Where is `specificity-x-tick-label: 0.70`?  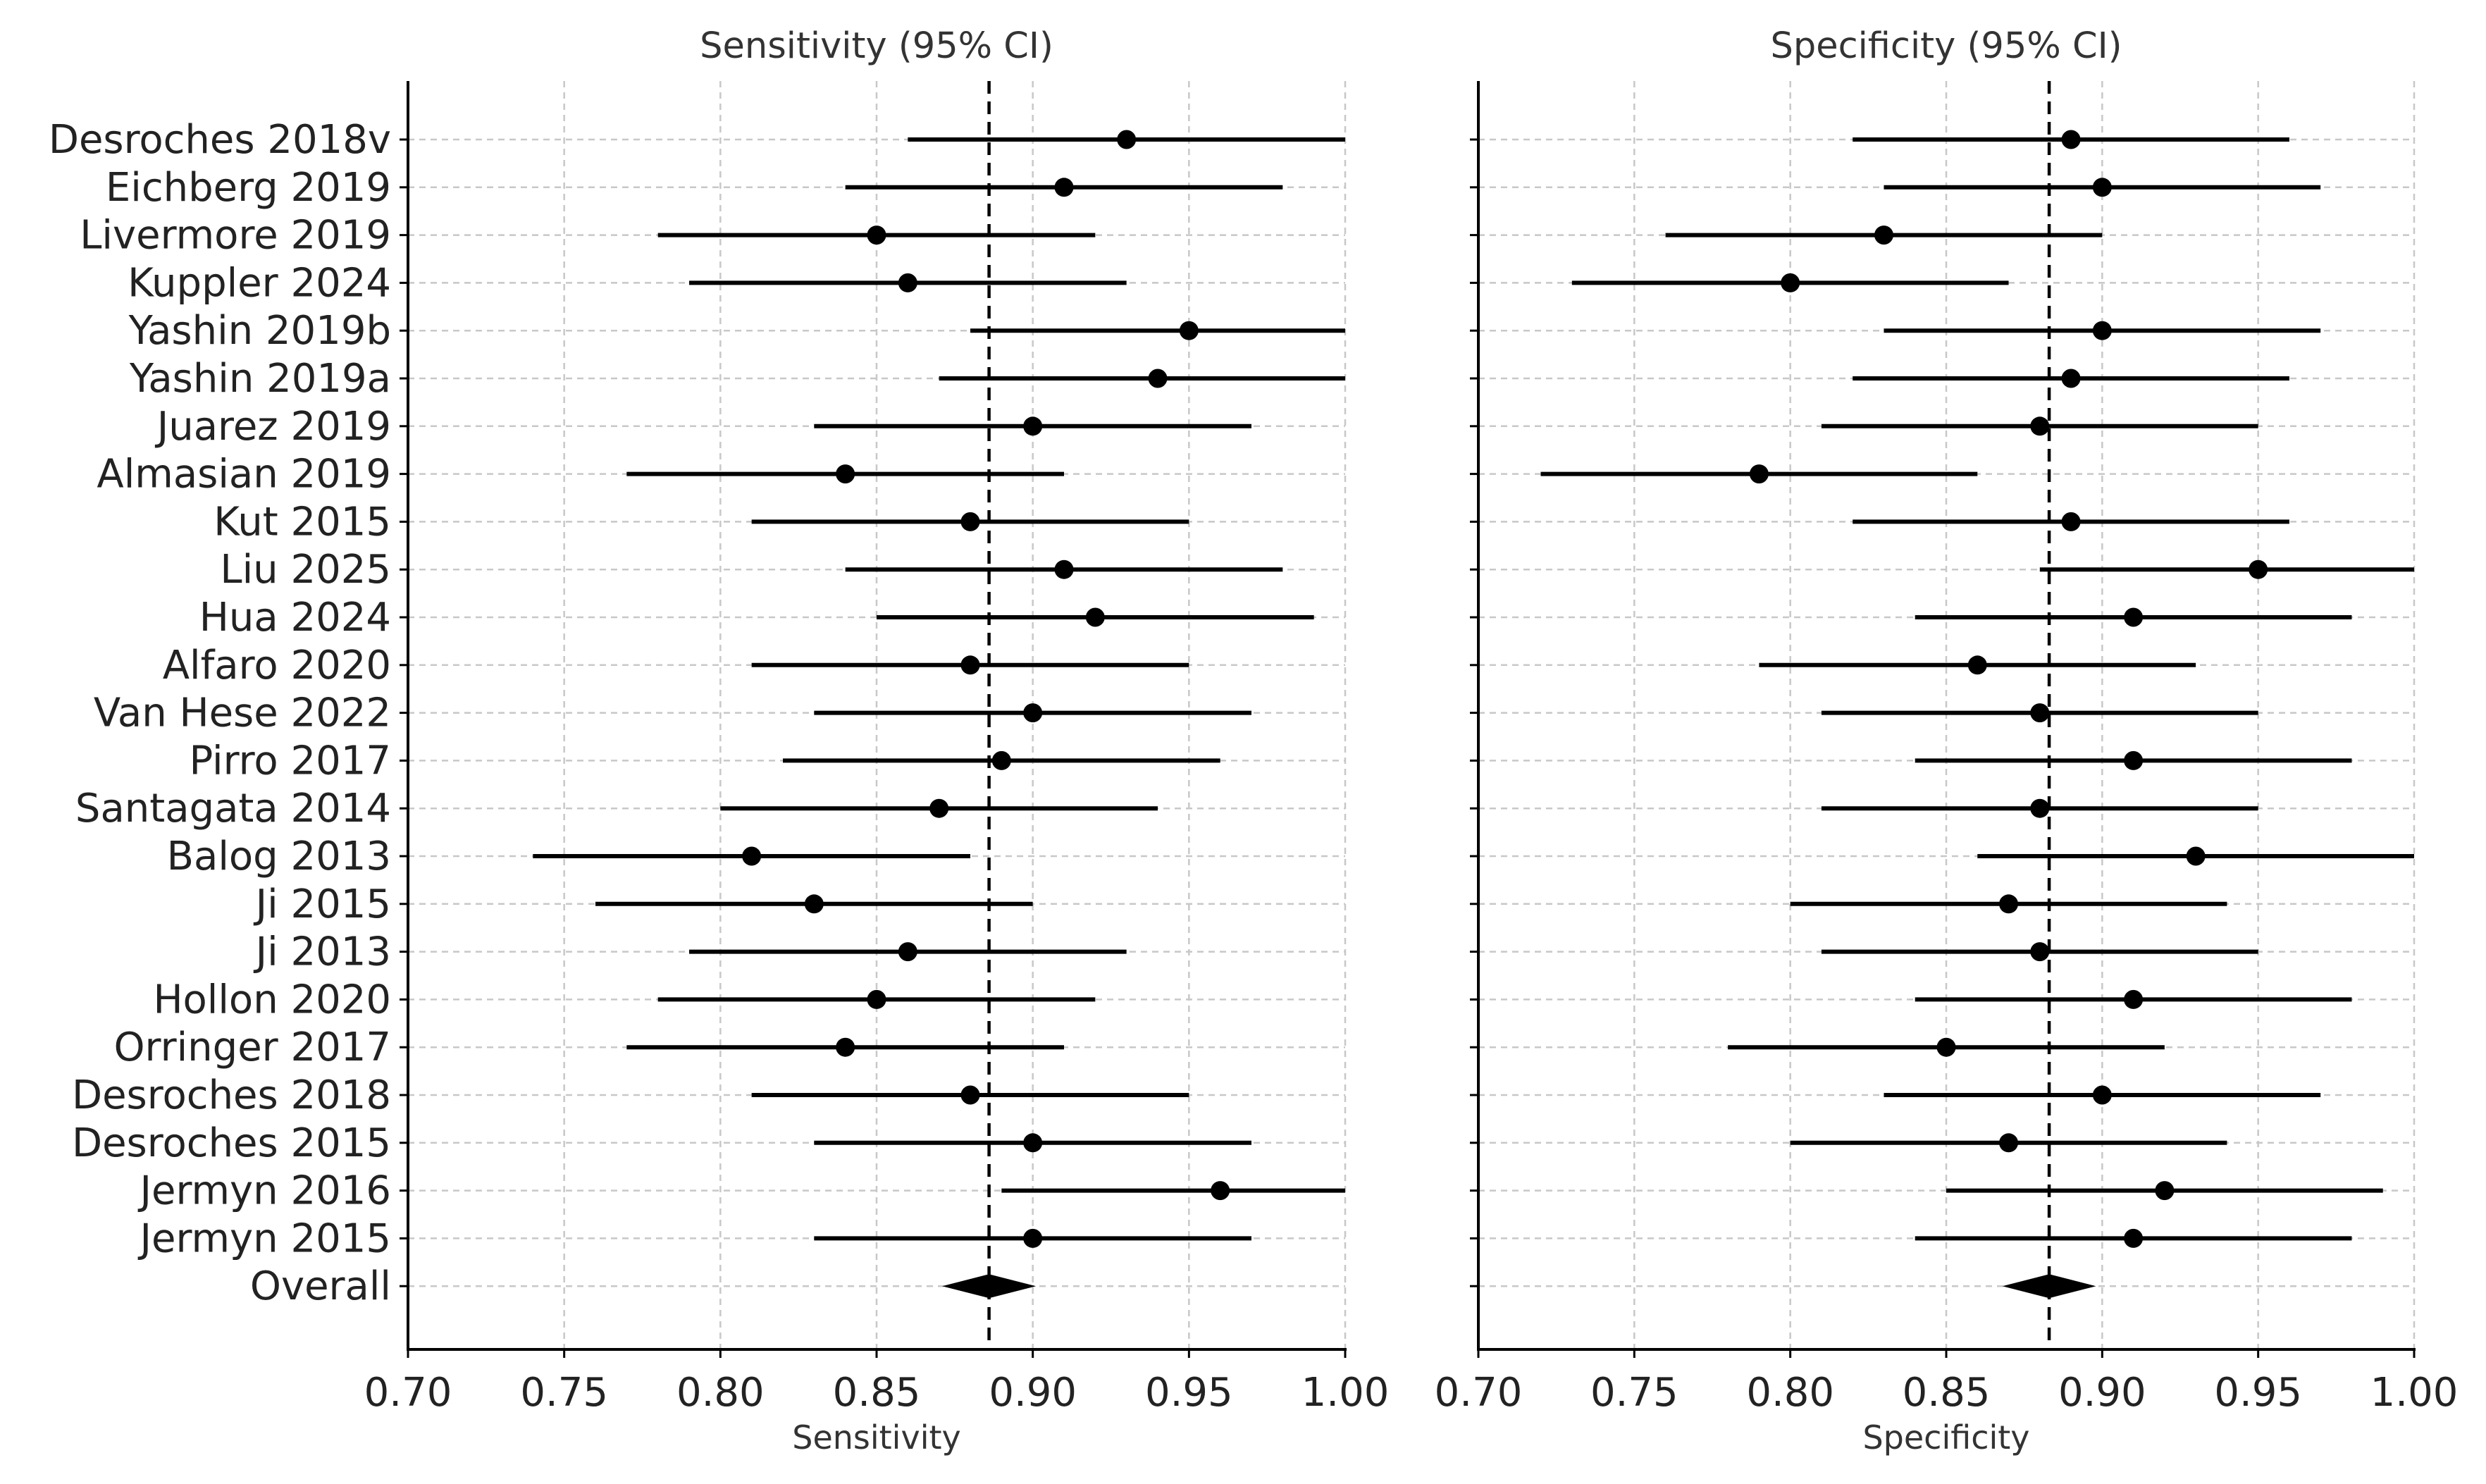
specificity-x-tick-label: 0.70 is located at coordinates (1479, 1393).